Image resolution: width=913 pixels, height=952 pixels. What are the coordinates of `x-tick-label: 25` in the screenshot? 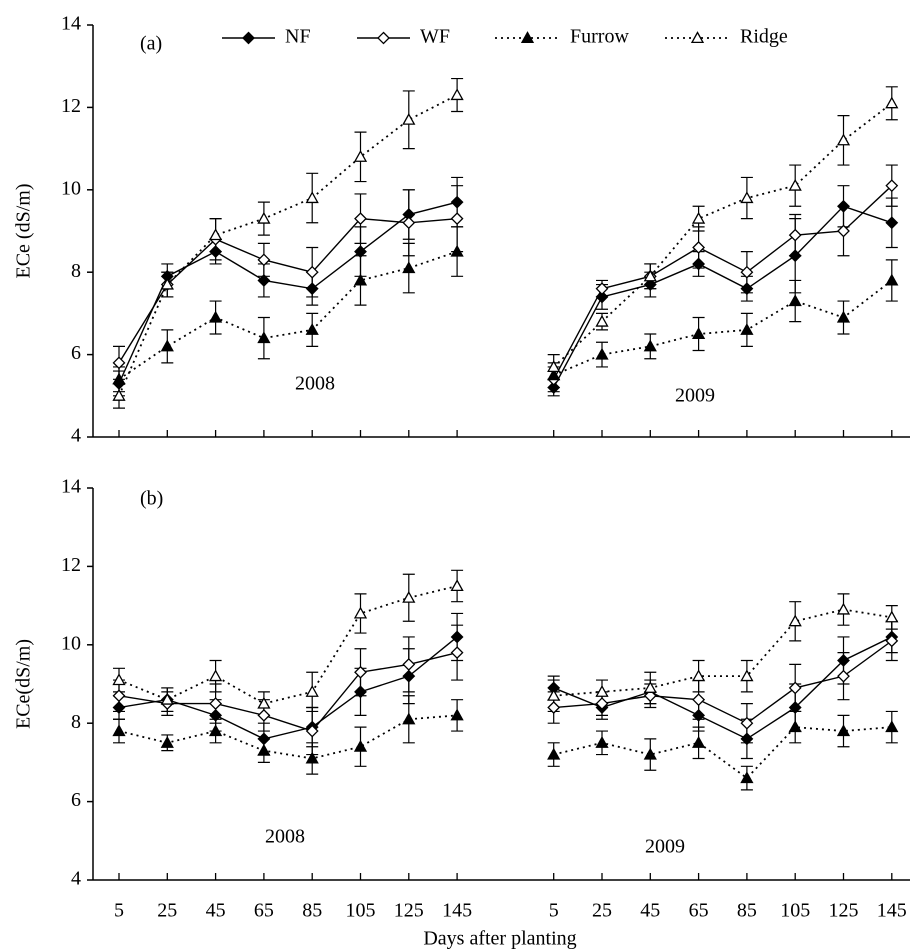 It's located at (602, 911).